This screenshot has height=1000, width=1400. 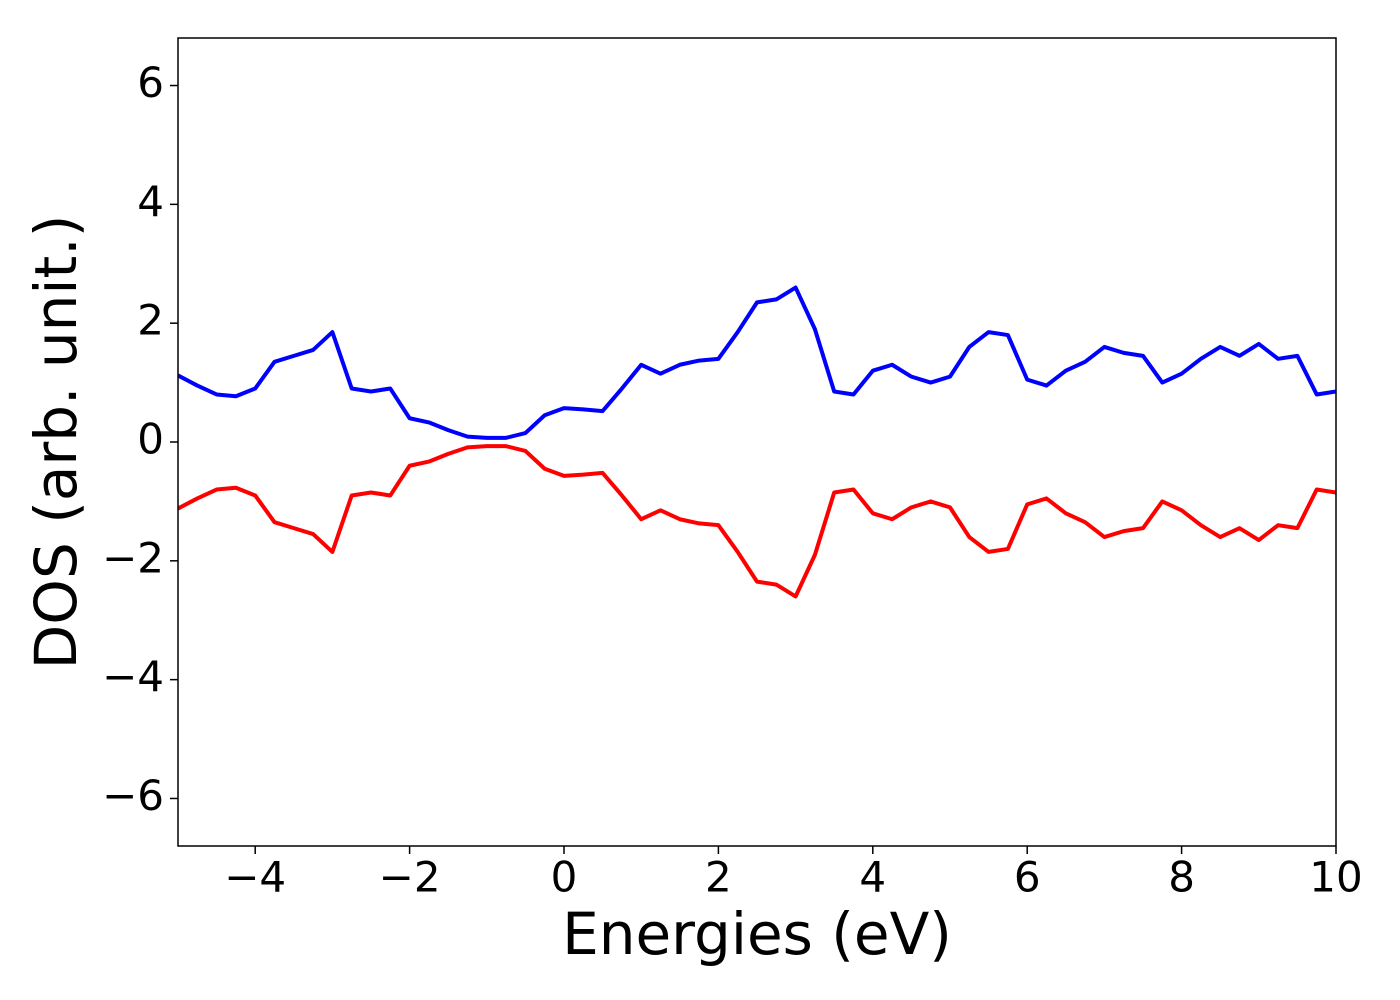 What do you see at coordinates (150, 439) in the screenshot?
I see `y-tick-label: 0` at bounding box center [150, 439].